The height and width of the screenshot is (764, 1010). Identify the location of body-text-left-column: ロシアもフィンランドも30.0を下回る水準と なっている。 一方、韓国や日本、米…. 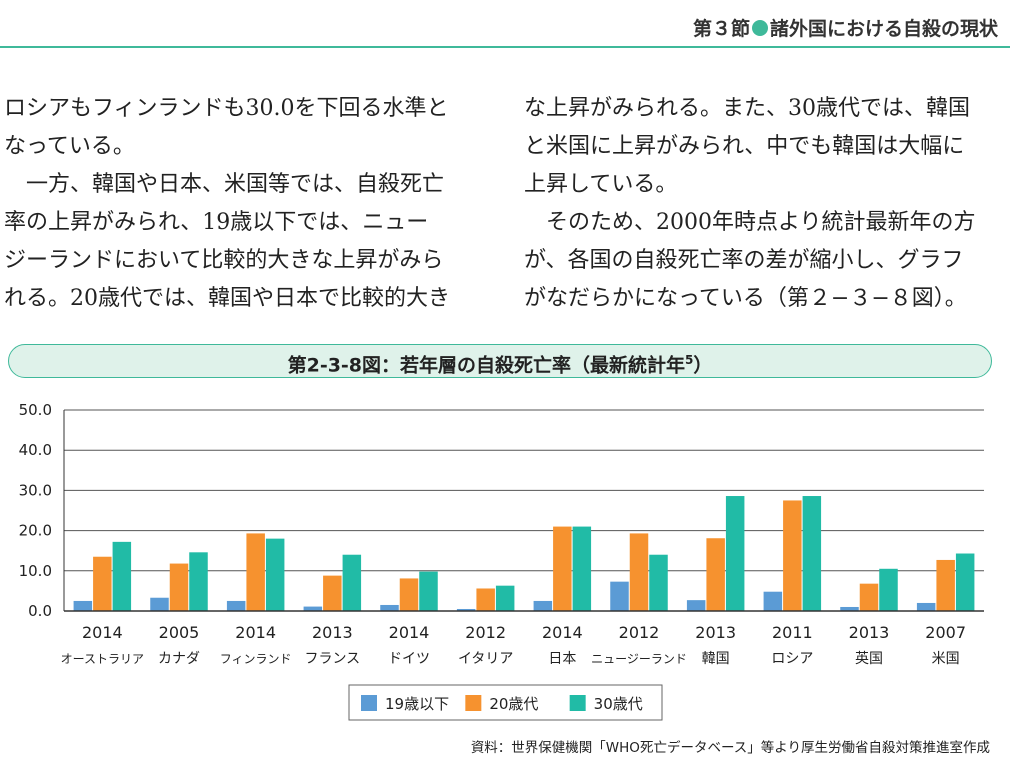
(242, 204).